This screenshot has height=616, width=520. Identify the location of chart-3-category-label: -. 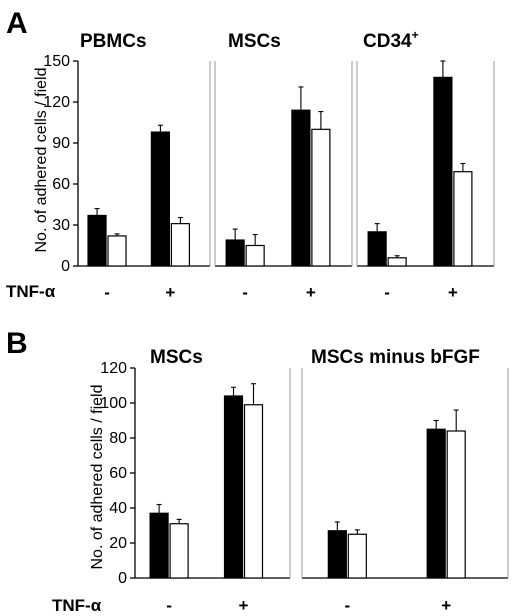
(387, 292).